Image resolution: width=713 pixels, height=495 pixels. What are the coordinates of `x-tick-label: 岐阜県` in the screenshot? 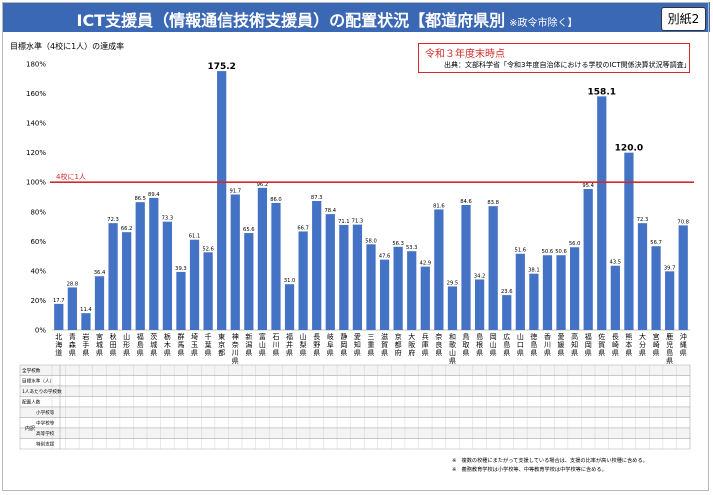 It's located at (330, 344).